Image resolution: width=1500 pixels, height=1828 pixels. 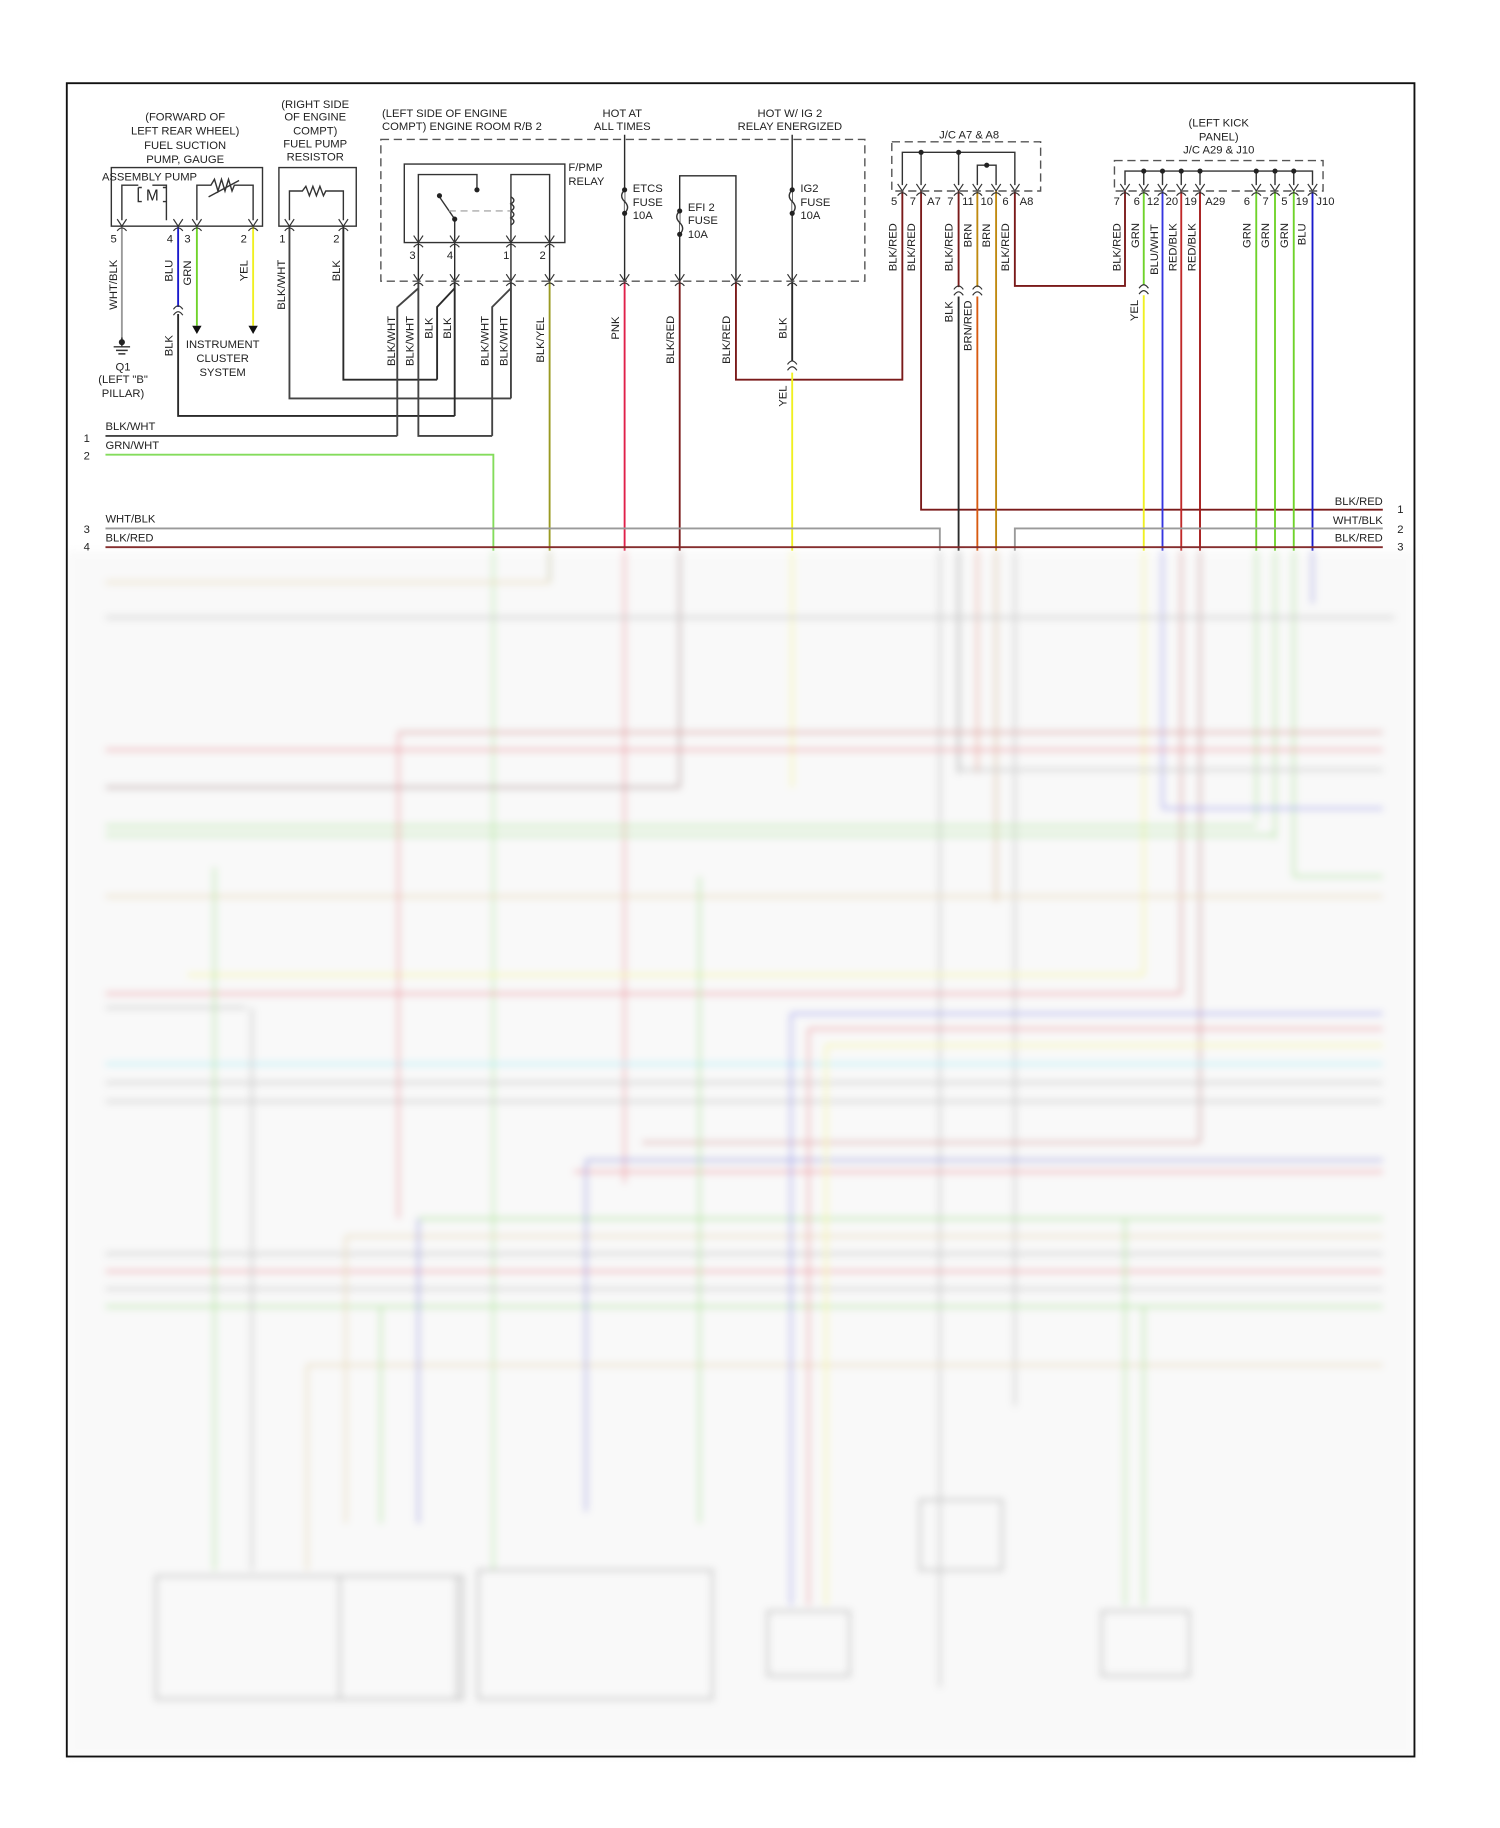 What do you see at coordinates (114, 284) in the screenshot?
I see `wire-label: WHT/BLK` at bounding box center [114, 284].